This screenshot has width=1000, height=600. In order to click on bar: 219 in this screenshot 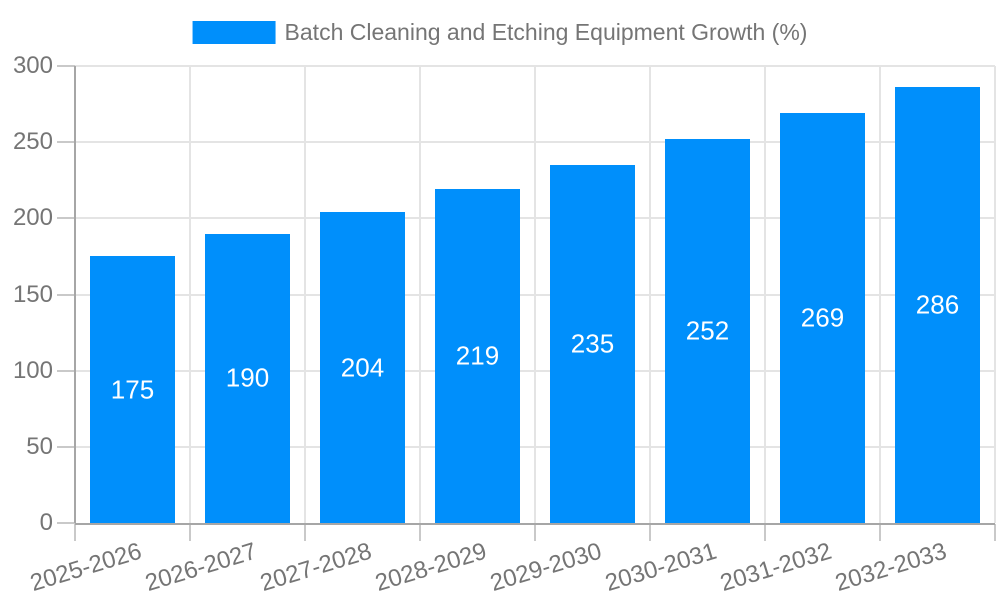, I will do `click(477, 356)`.